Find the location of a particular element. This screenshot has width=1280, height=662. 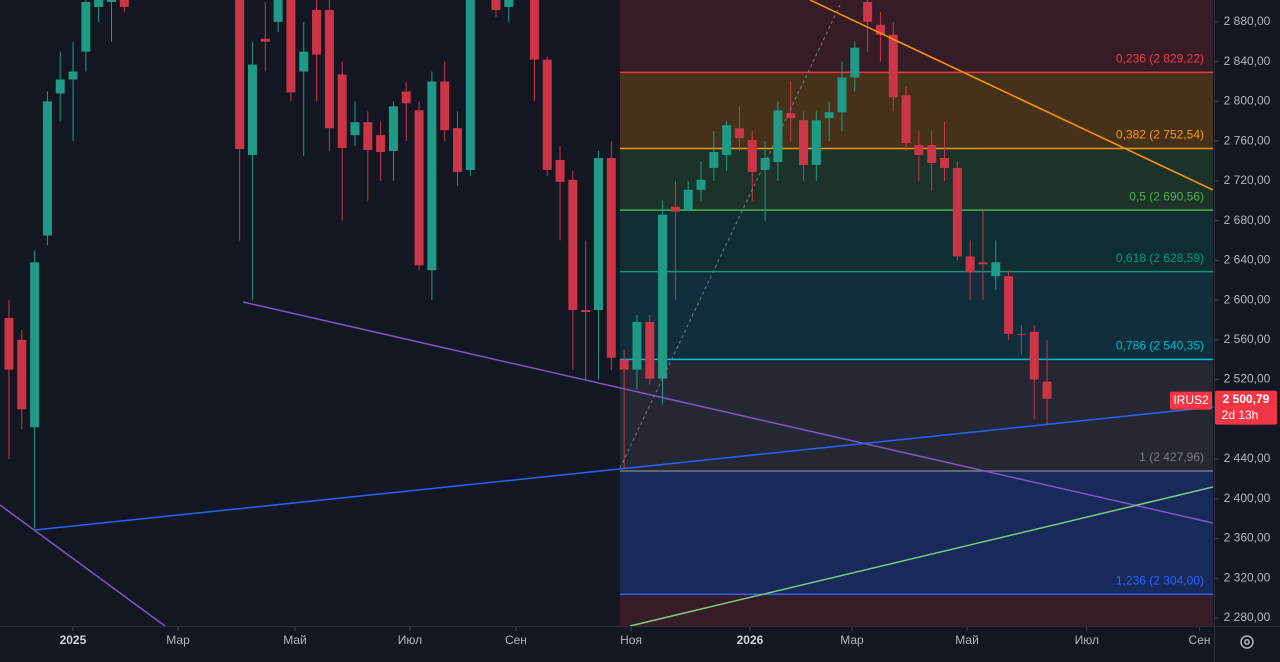

gear-ring is located at coordinates (1247, 642).